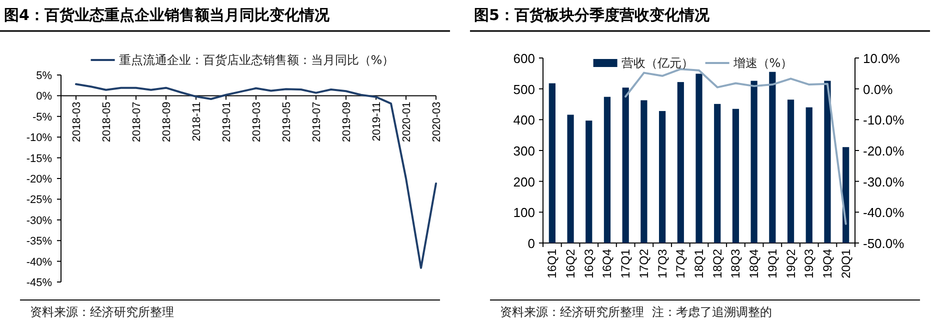 This screenshot has height=323, width=940. What do you see at coordinates (884, 243) in the screenshot?
I see `y2-tick-label: -50.0%` at bounding box center [884, 243].